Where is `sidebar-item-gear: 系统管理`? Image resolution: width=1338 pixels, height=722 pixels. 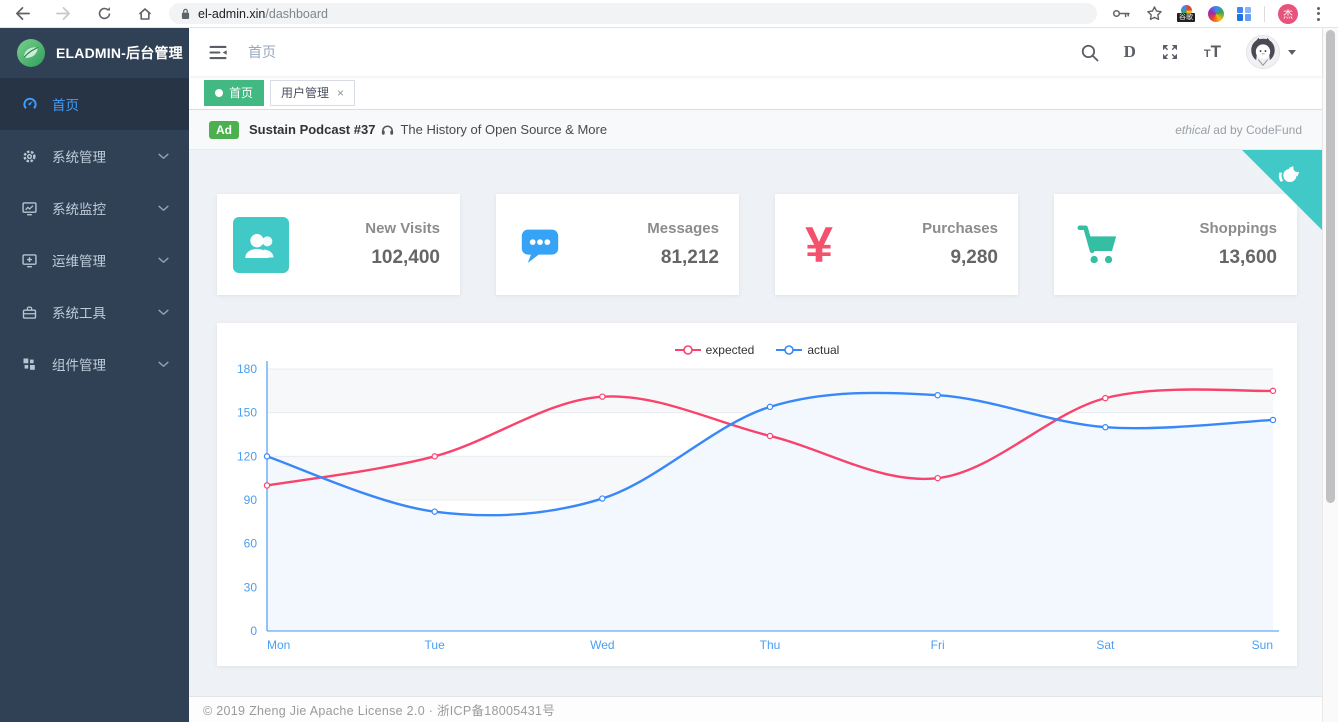 sidebar-item-gear: 系统管理 is located at coordinates (94, 156).